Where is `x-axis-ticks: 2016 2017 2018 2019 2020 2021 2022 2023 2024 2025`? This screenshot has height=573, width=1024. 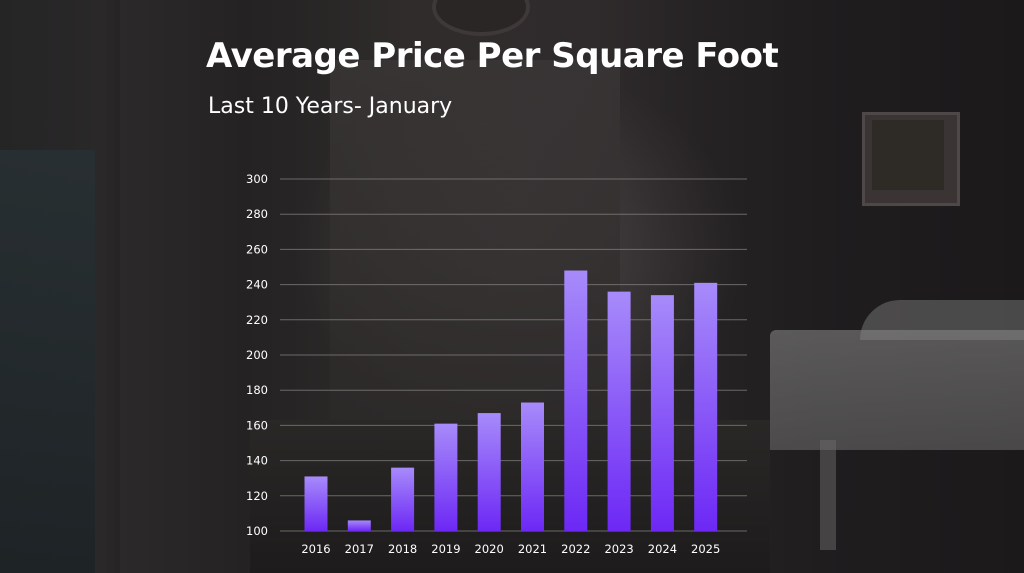
x-axis-ticks: 2016 2017 2018 2019 2020 2021 2022 2023 2024 2025 is located at coordinates (510, 549).